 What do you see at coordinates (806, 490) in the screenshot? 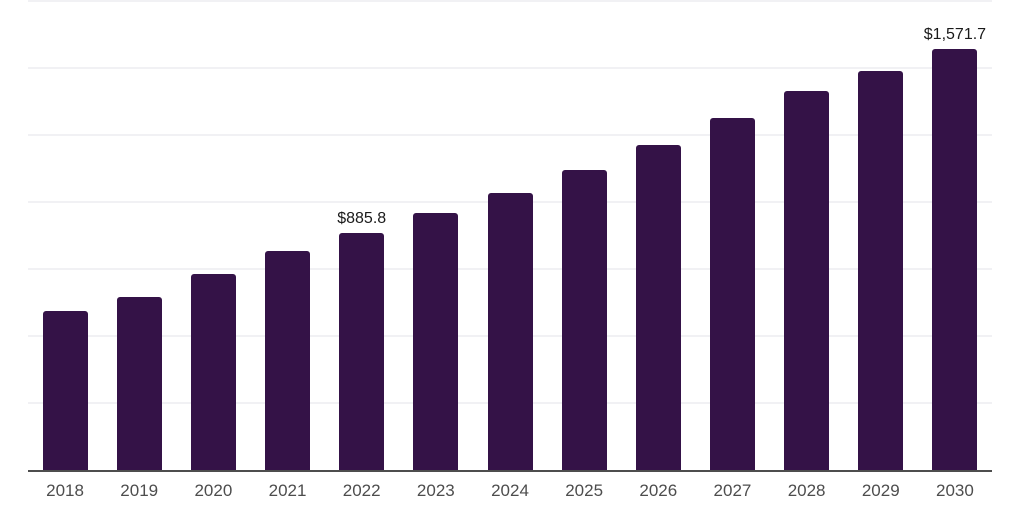
I see `x-tick-label-2028: 2028` at bounding box center [806, 490].